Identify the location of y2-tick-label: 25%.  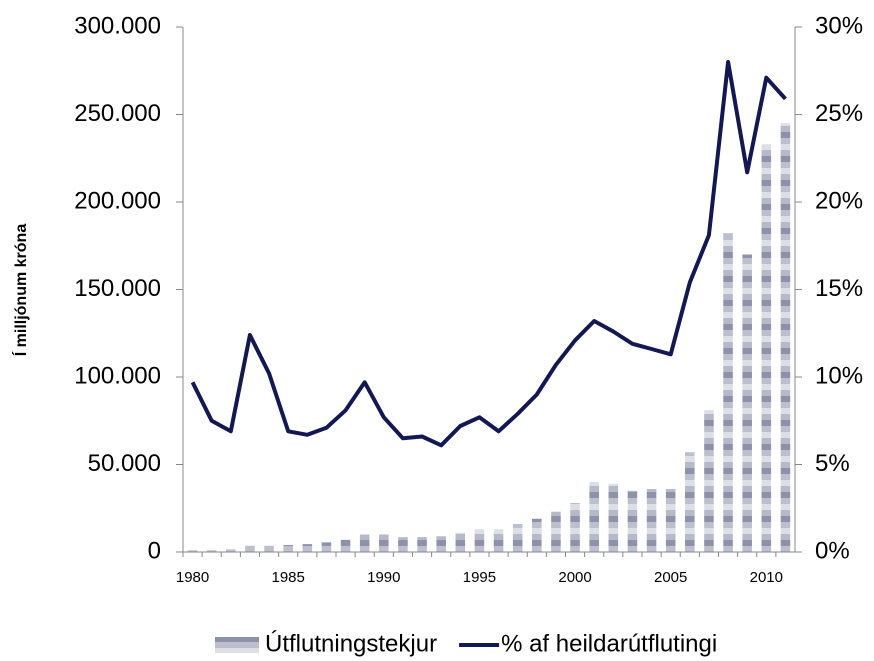
(839, 113).